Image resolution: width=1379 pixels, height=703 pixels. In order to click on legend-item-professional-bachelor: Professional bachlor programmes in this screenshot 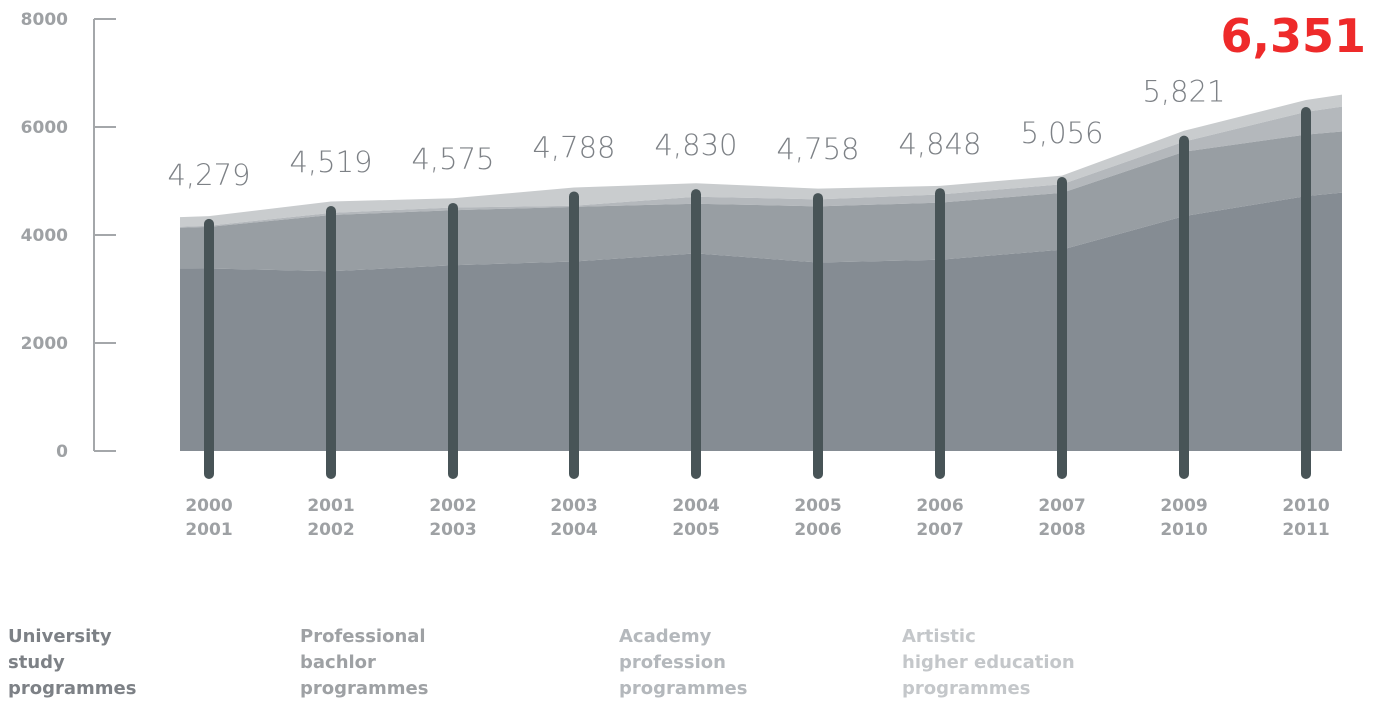, I will do `click(364, 662)`.